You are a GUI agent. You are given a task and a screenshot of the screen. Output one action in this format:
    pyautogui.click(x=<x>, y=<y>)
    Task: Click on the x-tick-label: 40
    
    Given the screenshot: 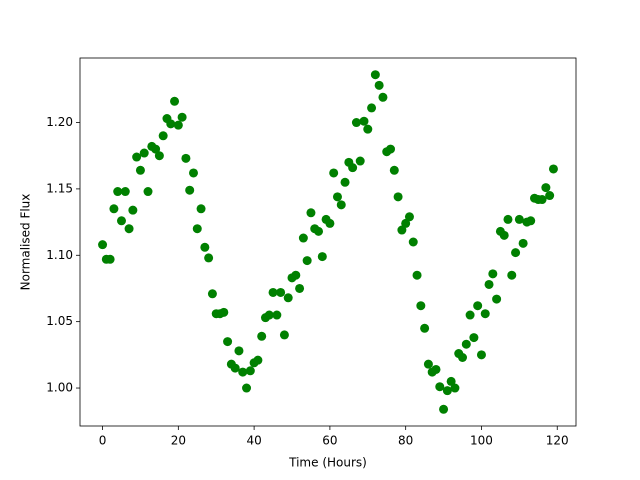 What is the action you would take?
    pyautogui.click(x=253, y=441)
    